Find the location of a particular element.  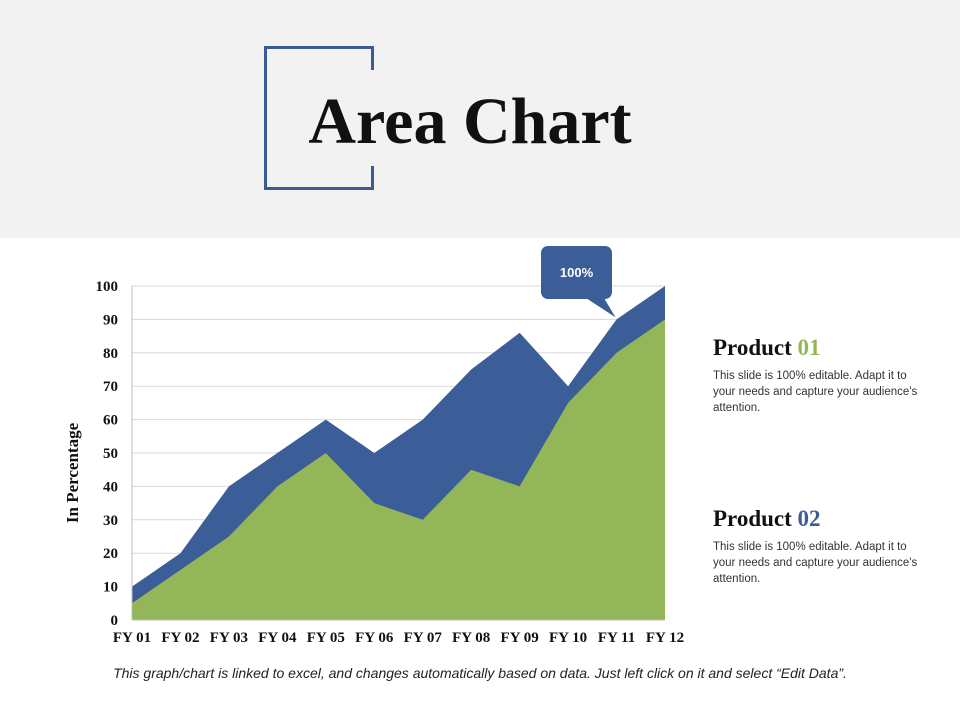

callout-label: 100% is located at coordinates (577, 272).